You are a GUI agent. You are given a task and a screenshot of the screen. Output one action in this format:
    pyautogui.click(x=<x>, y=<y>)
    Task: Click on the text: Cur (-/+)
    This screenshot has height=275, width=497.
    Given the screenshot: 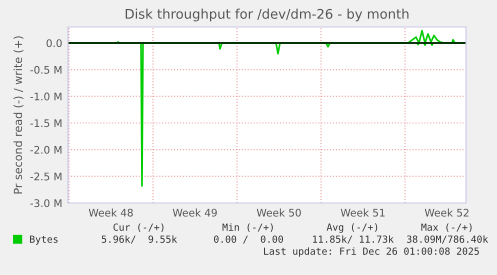 What is the action you would take?
    pyautogui.click(x=138, y=227)
    